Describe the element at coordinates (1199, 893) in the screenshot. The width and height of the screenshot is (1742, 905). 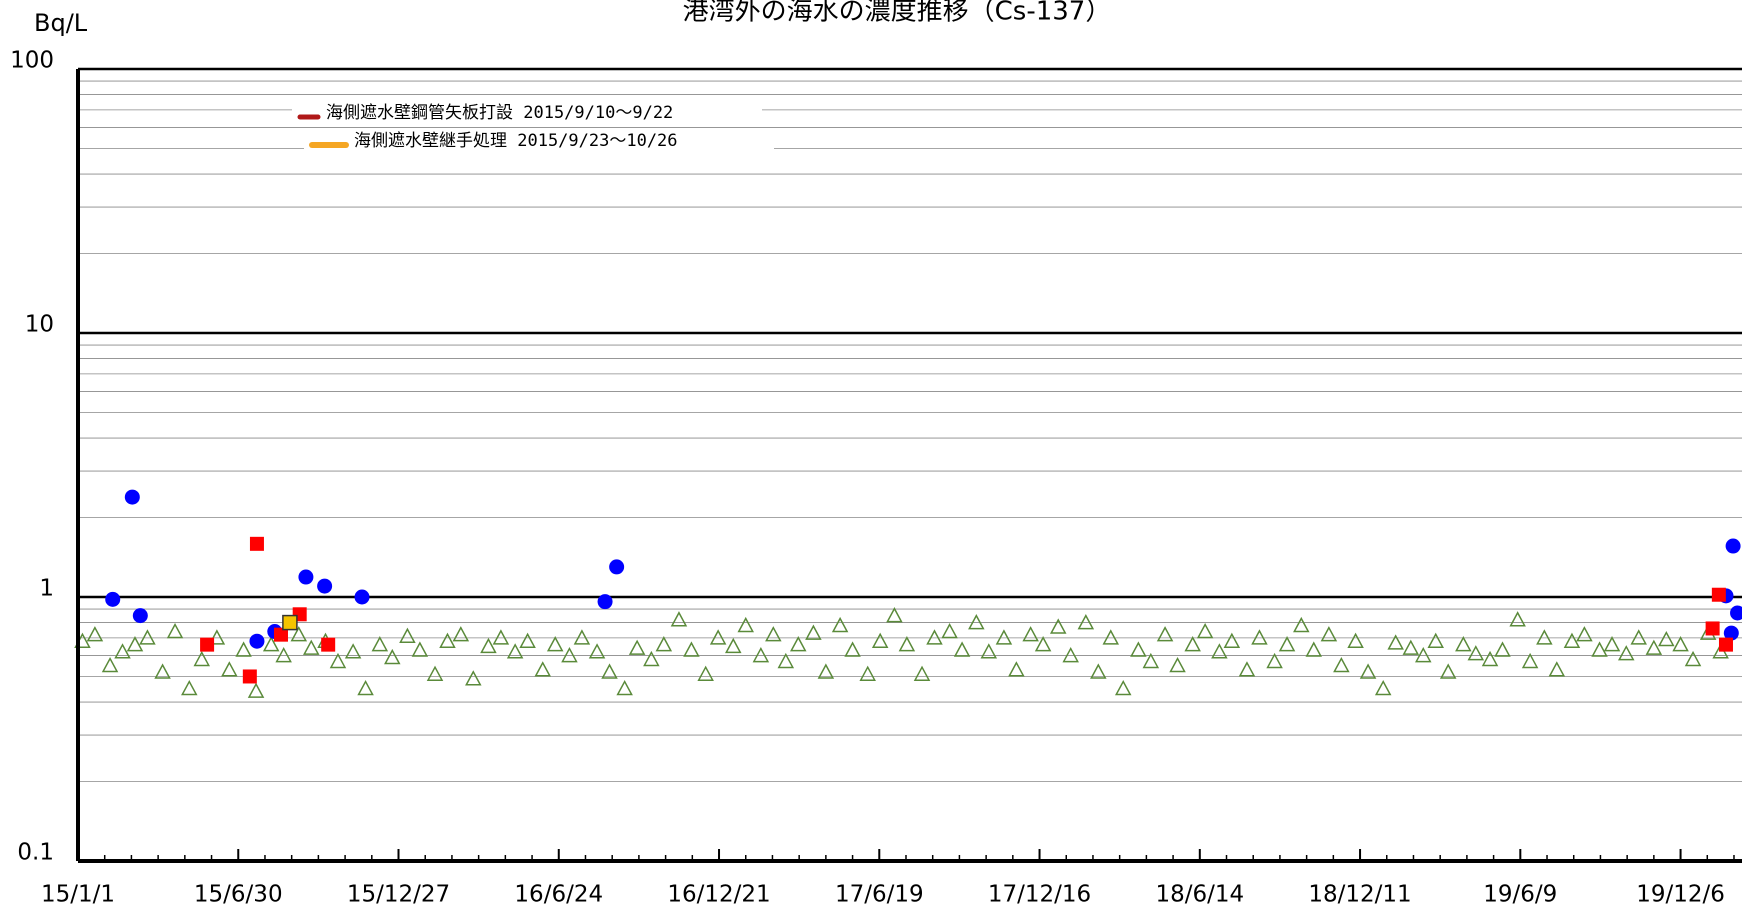
I see `x-tick-label: 18/6/14` at that location.